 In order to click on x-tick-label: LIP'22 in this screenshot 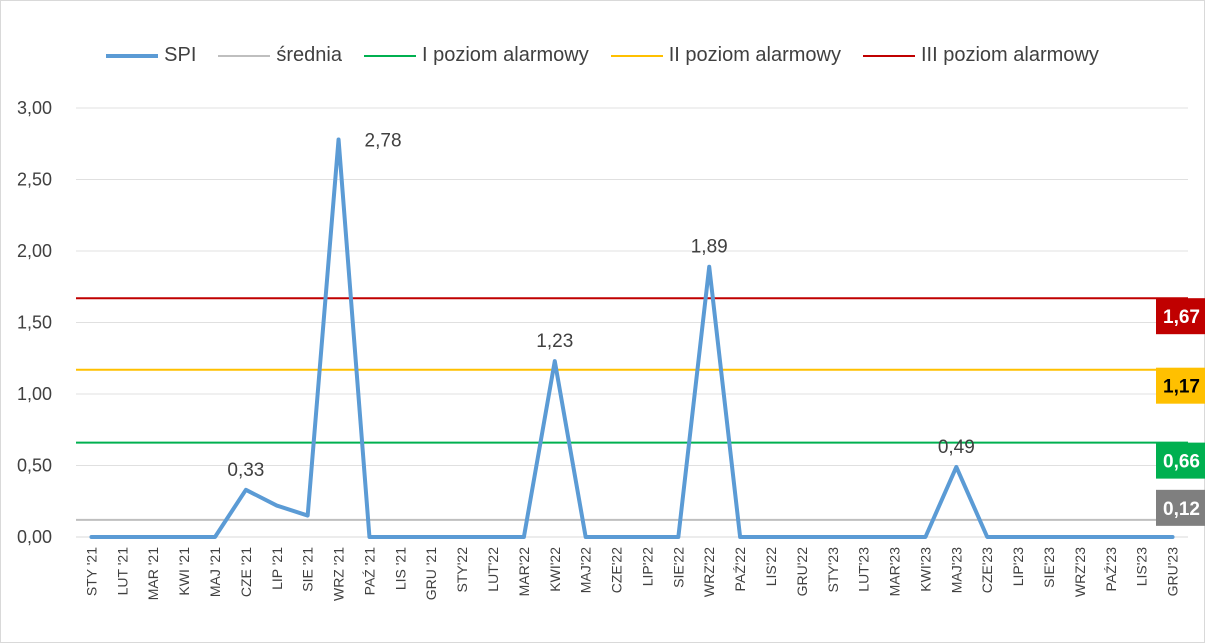, I will do `click(647, 566)`.